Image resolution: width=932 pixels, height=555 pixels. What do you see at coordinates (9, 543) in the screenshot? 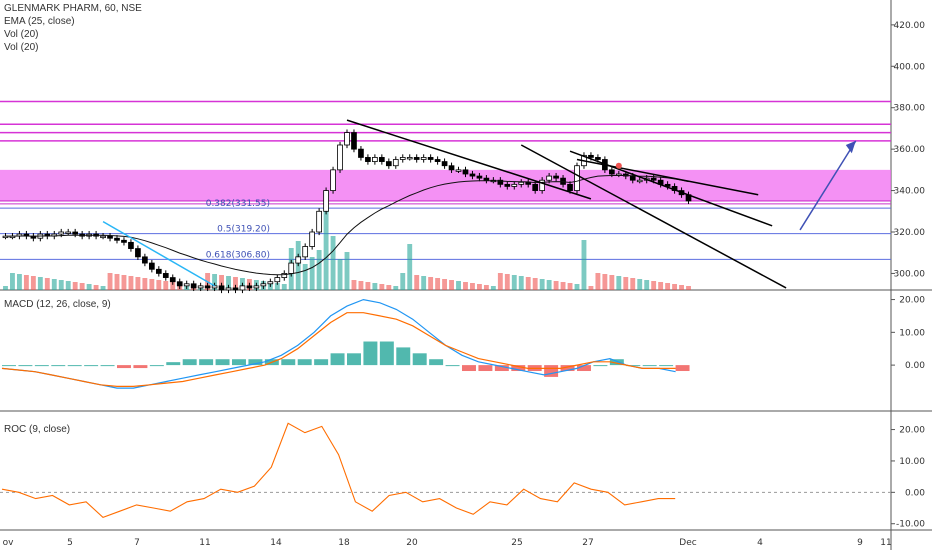
I see `x-tick-label: ov` at bounding box center [9, 543].